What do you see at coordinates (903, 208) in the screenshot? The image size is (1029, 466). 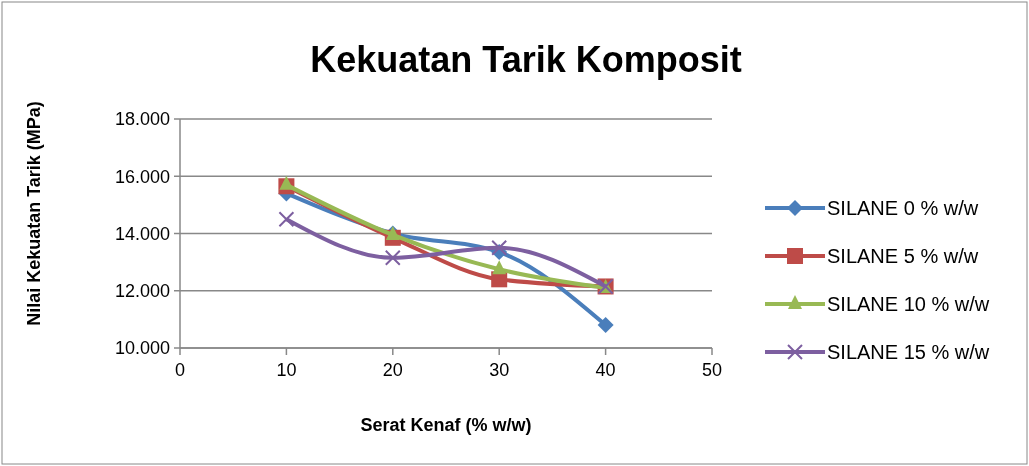 I see `legend-label: SILANE 0 % w/w` at bounding box center [903, 208].